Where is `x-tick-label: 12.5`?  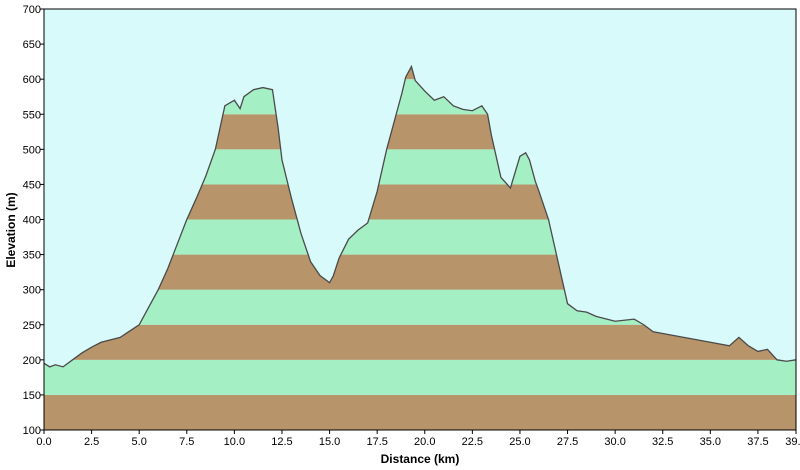 x-tick-label: 12.5 is located at coordinates (281, 442).